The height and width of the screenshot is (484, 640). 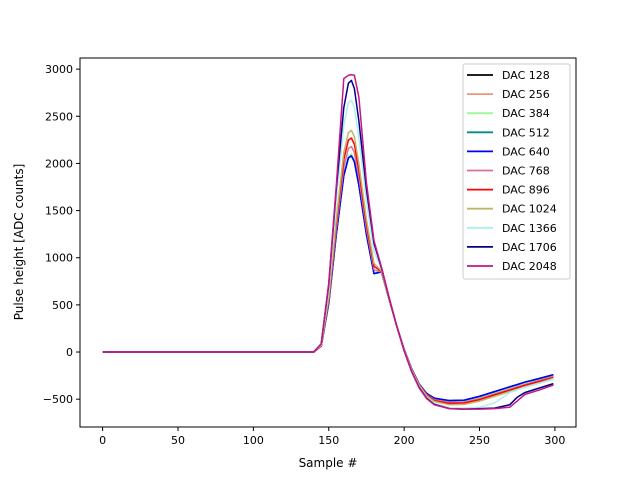 I want to click on legend-label: DAC 128, so click(x=526, y=75).